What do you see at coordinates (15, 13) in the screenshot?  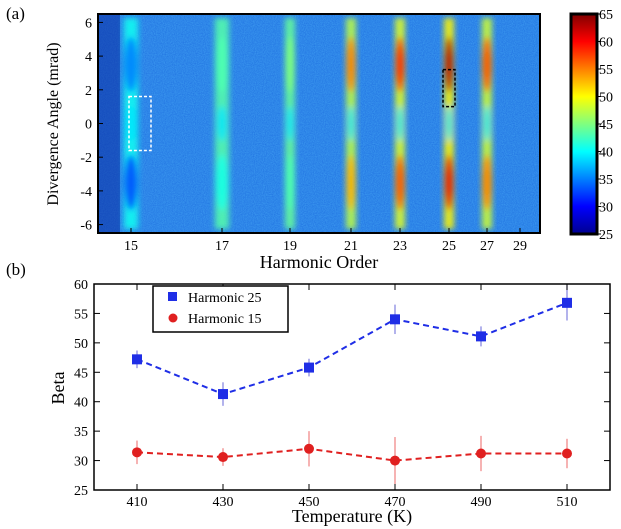 I see `panel-a-label: (a)` at bounding box center [15, 13].